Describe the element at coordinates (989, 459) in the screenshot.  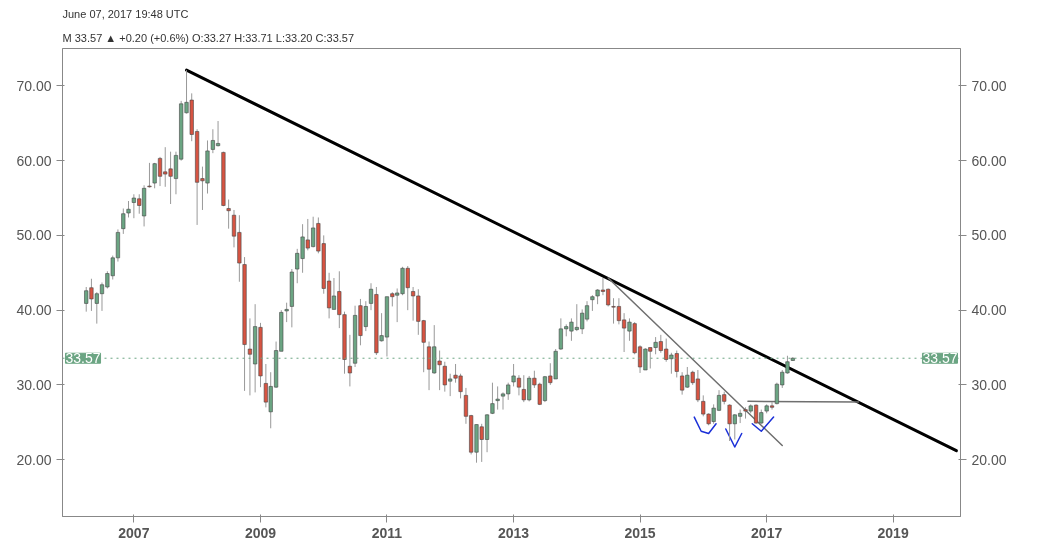
I see `text: 20.00` at that location.